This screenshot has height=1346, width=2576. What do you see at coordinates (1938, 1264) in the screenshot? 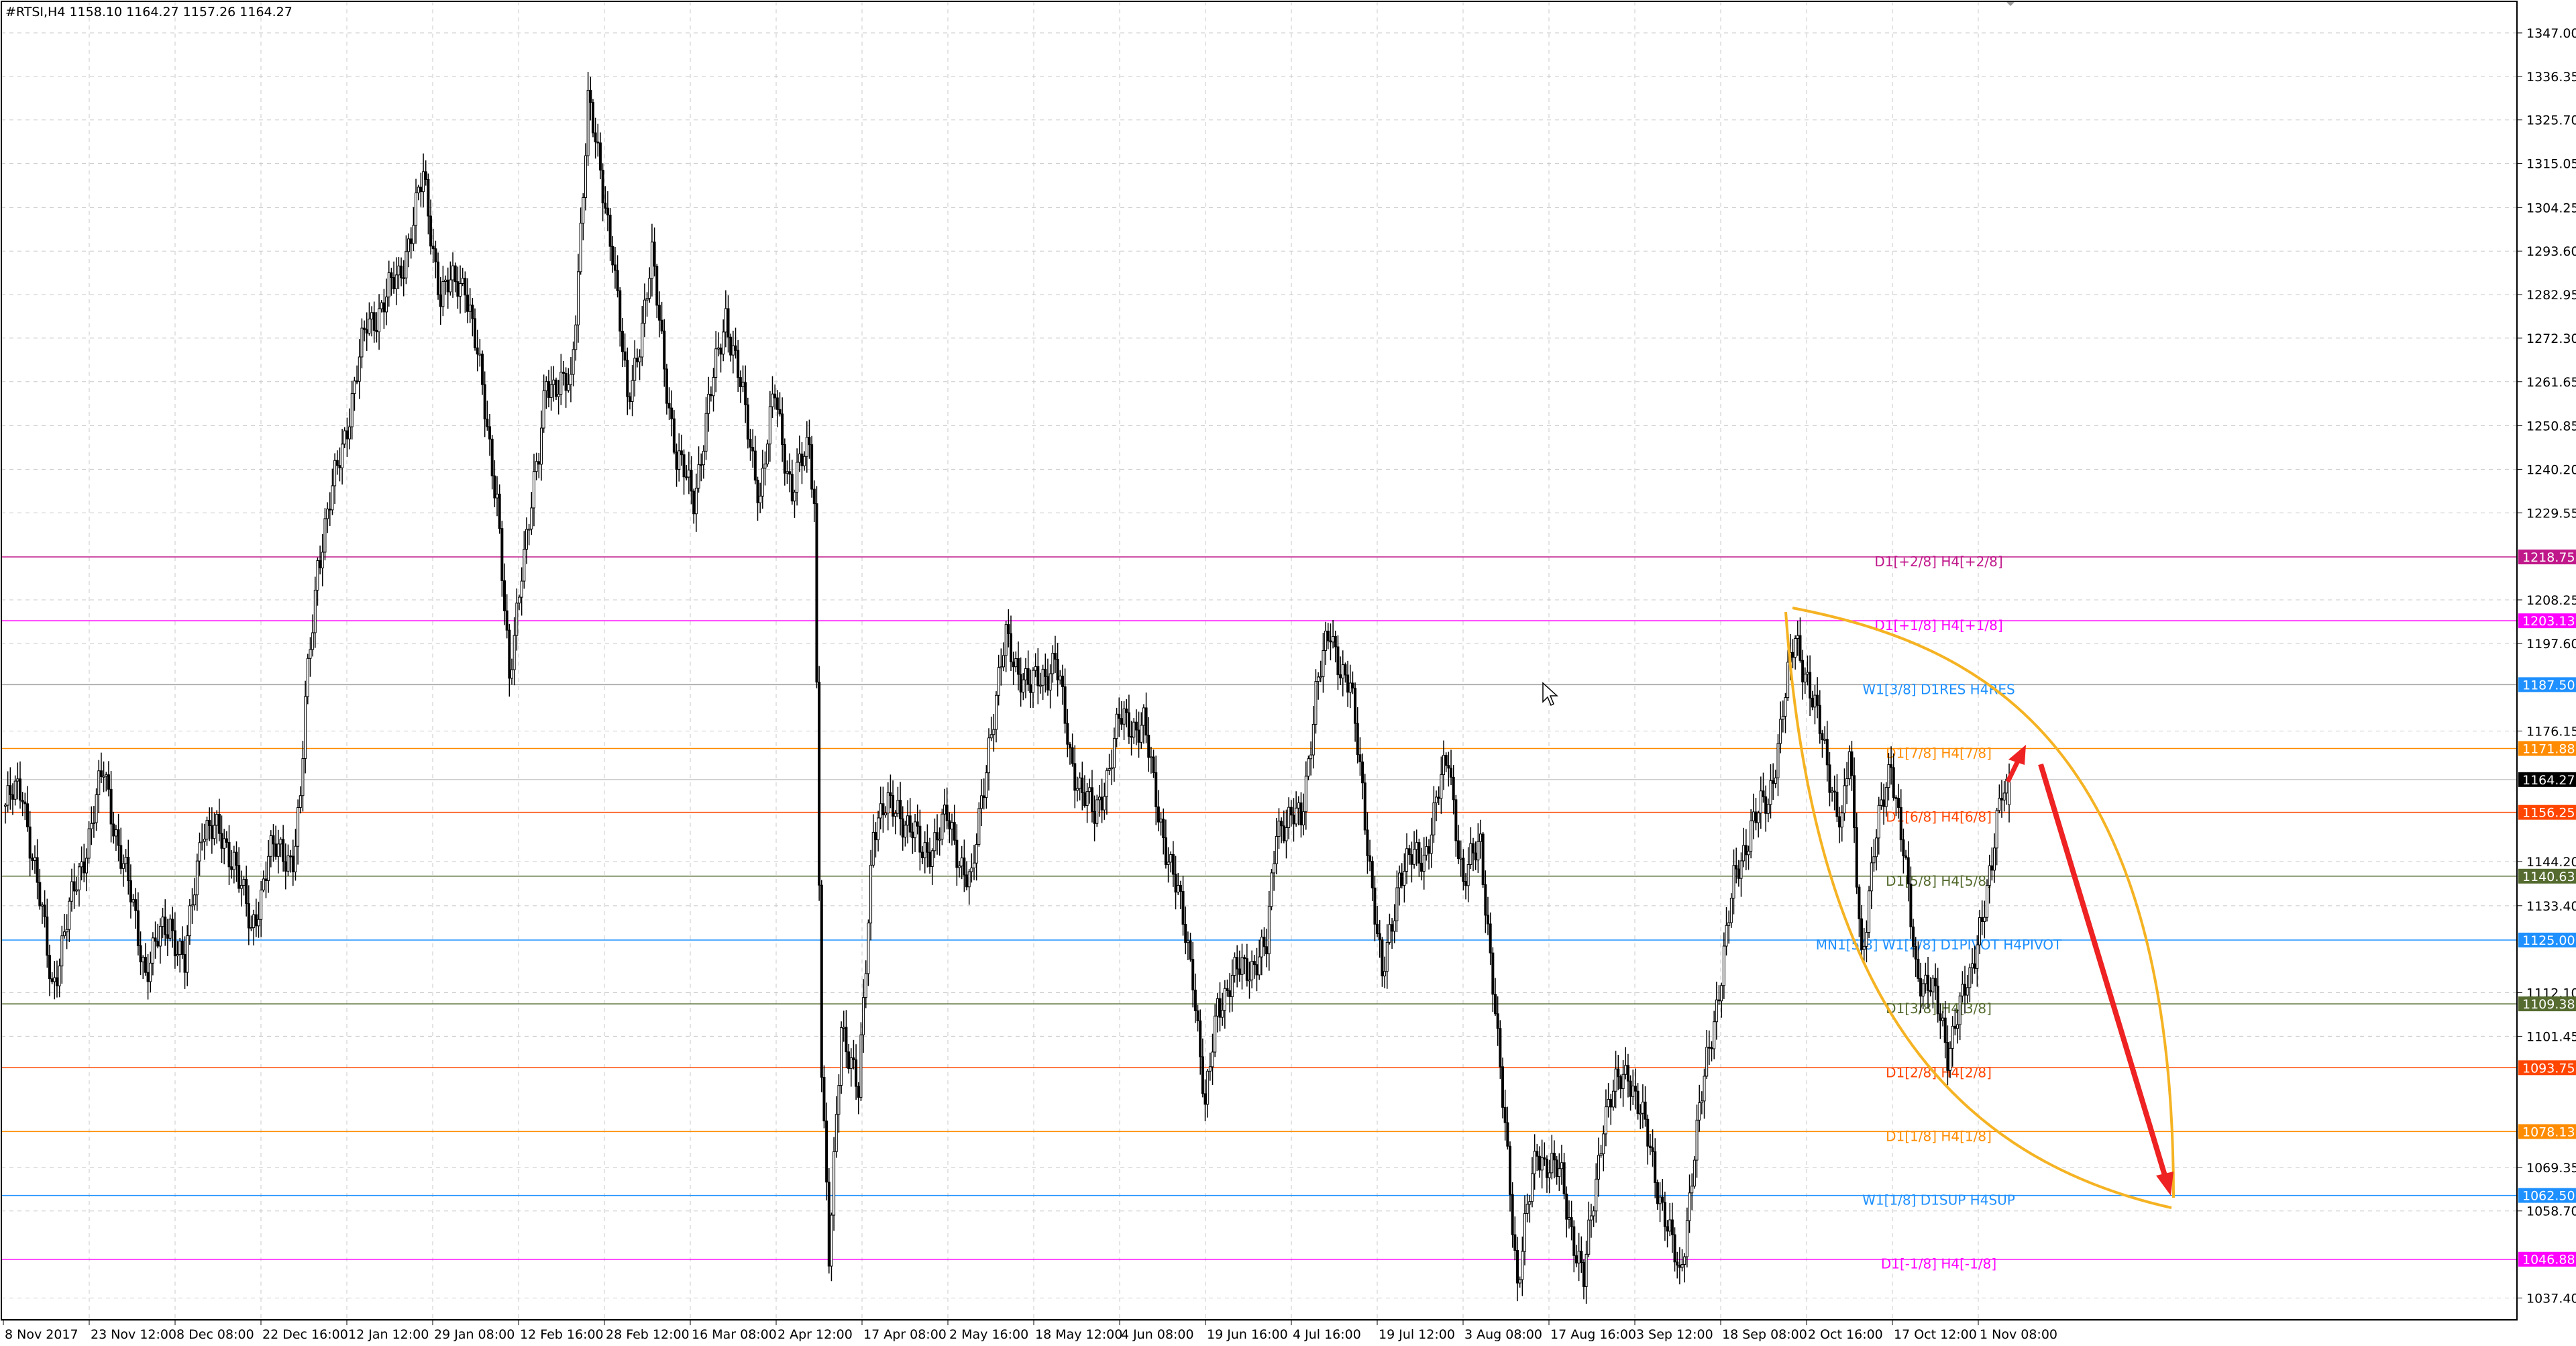
I see `level-label: D1[-1/8] H4[-1/8]` at bounding box center [1938, 1264].